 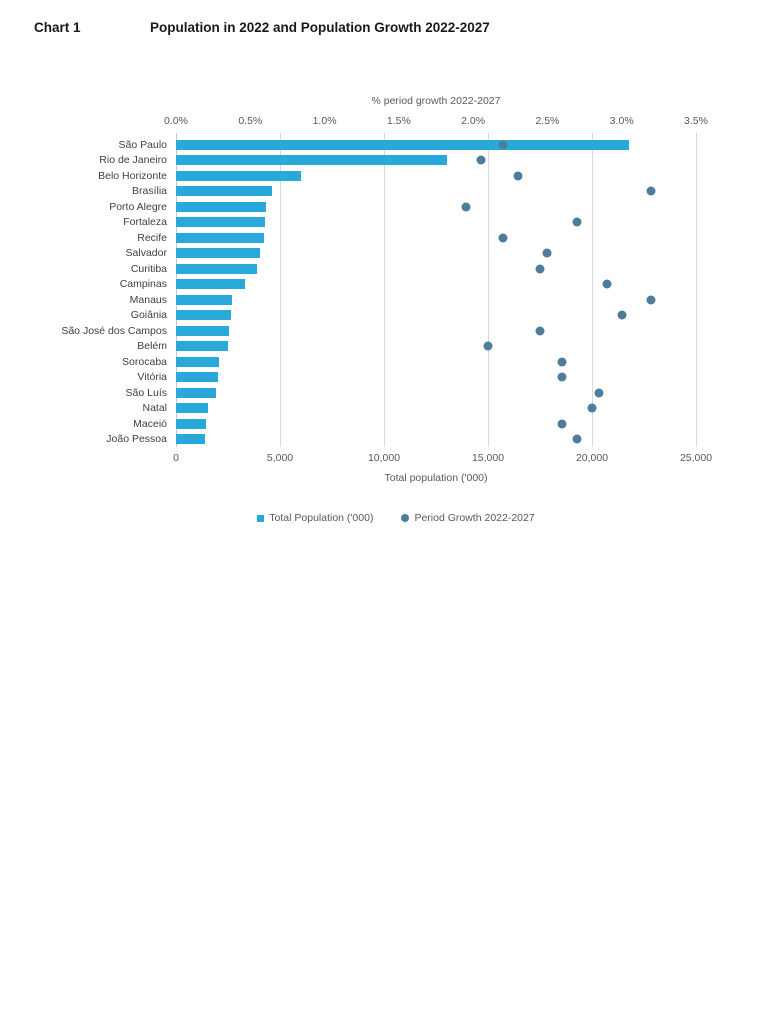 I want to click on chart-row: Belo Horizonte, so click(x=397, y=176).